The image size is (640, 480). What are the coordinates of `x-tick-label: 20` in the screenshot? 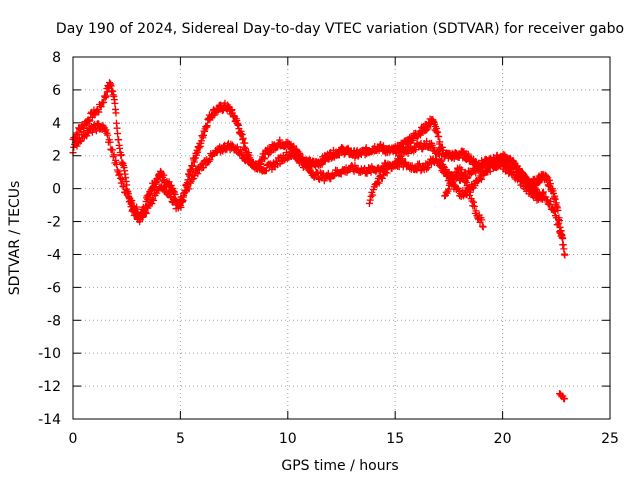 It's located at (503, 439).